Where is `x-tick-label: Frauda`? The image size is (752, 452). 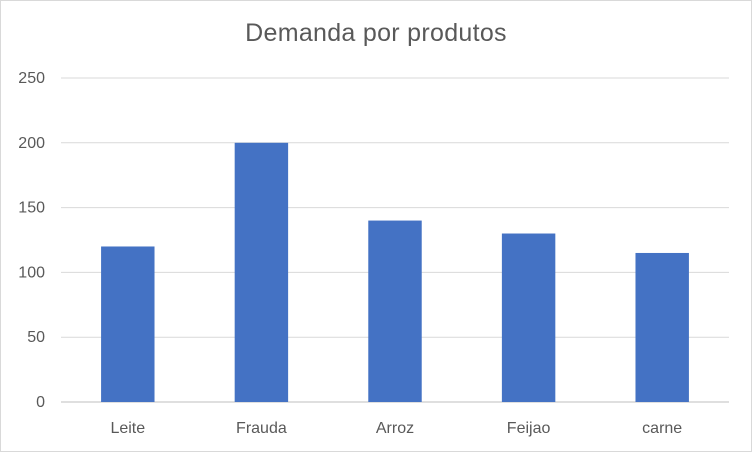 x-tick-label: Frauda is located at coordinates (261, 428).